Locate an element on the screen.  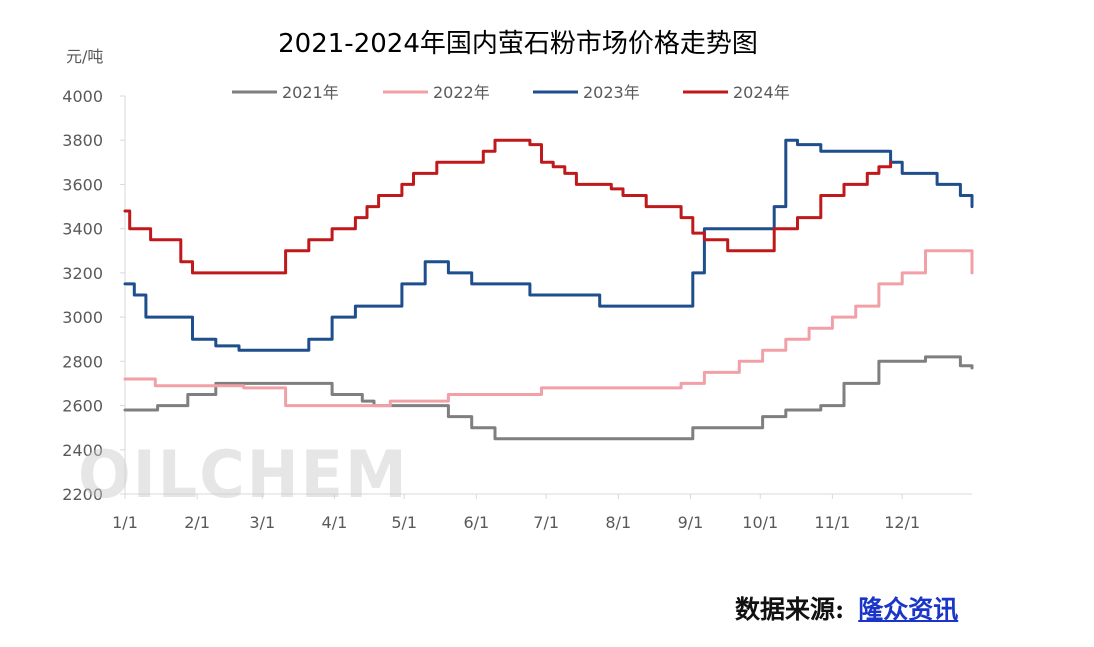
y-axis-unit: 元/吨 is located at coordinates (84, 56).